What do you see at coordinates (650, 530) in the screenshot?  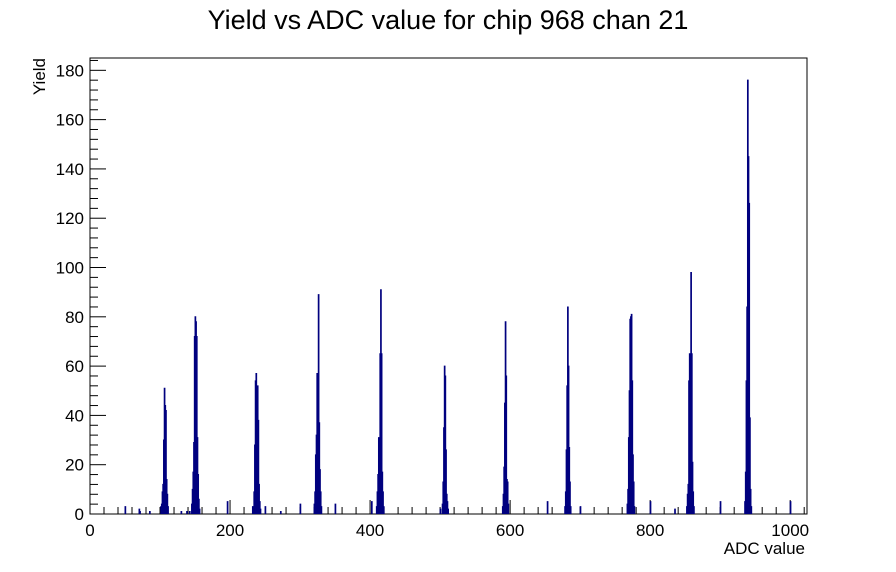 I see `x-tick-label: 800` at bounding box center [650, 530].